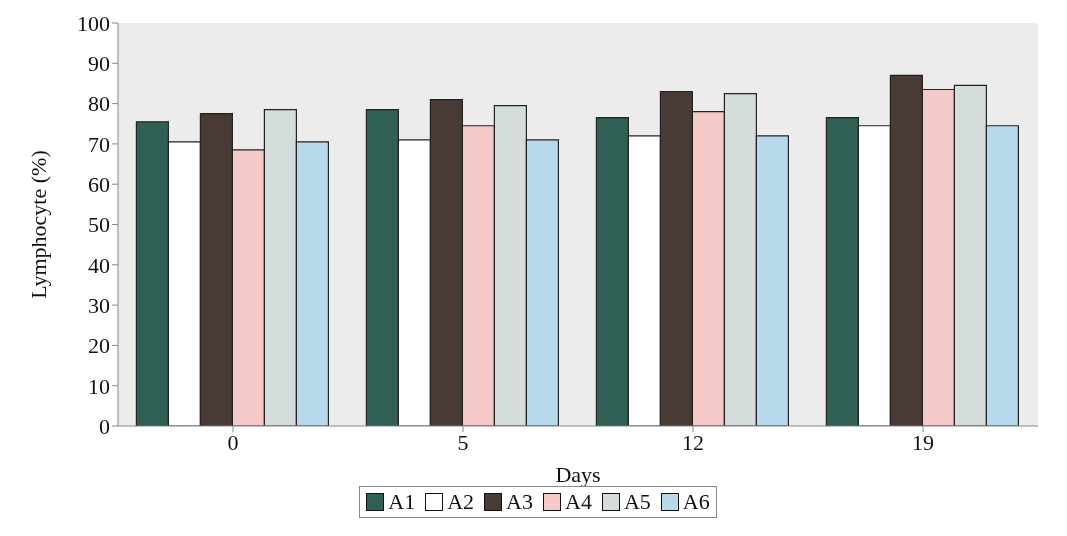 This screenshot has height=536, width=1067. I want to click on x-tick-label: 5, so click(463, 442).